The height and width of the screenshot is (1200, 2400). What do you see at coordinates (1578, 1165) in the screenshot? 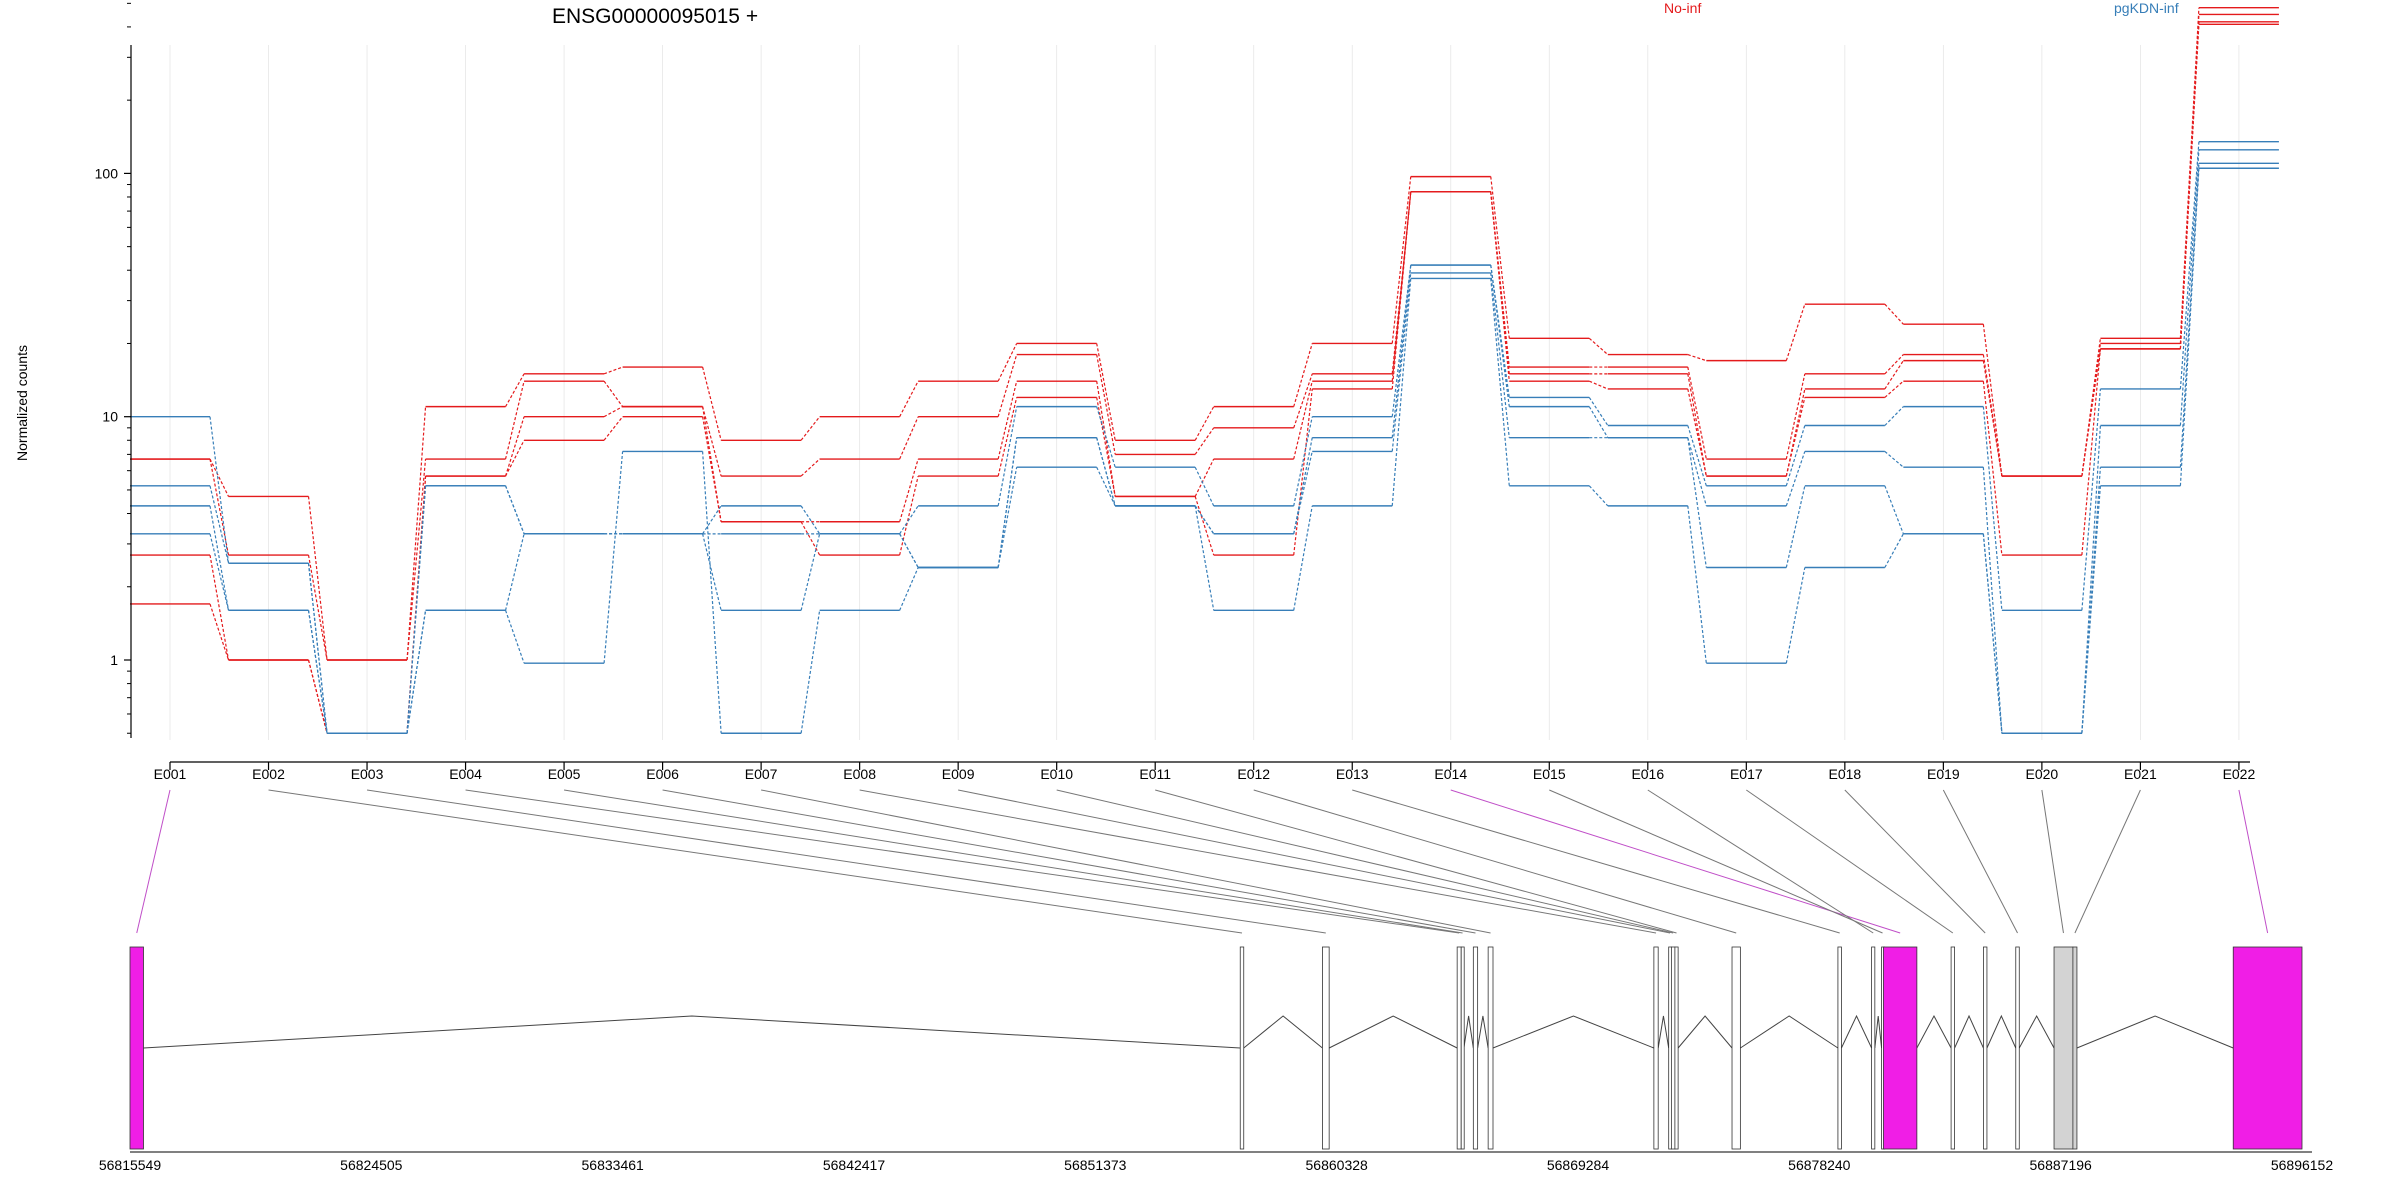
I see `genomic-coordinate-label: 56869284` at bounding box center [1578, 1165].